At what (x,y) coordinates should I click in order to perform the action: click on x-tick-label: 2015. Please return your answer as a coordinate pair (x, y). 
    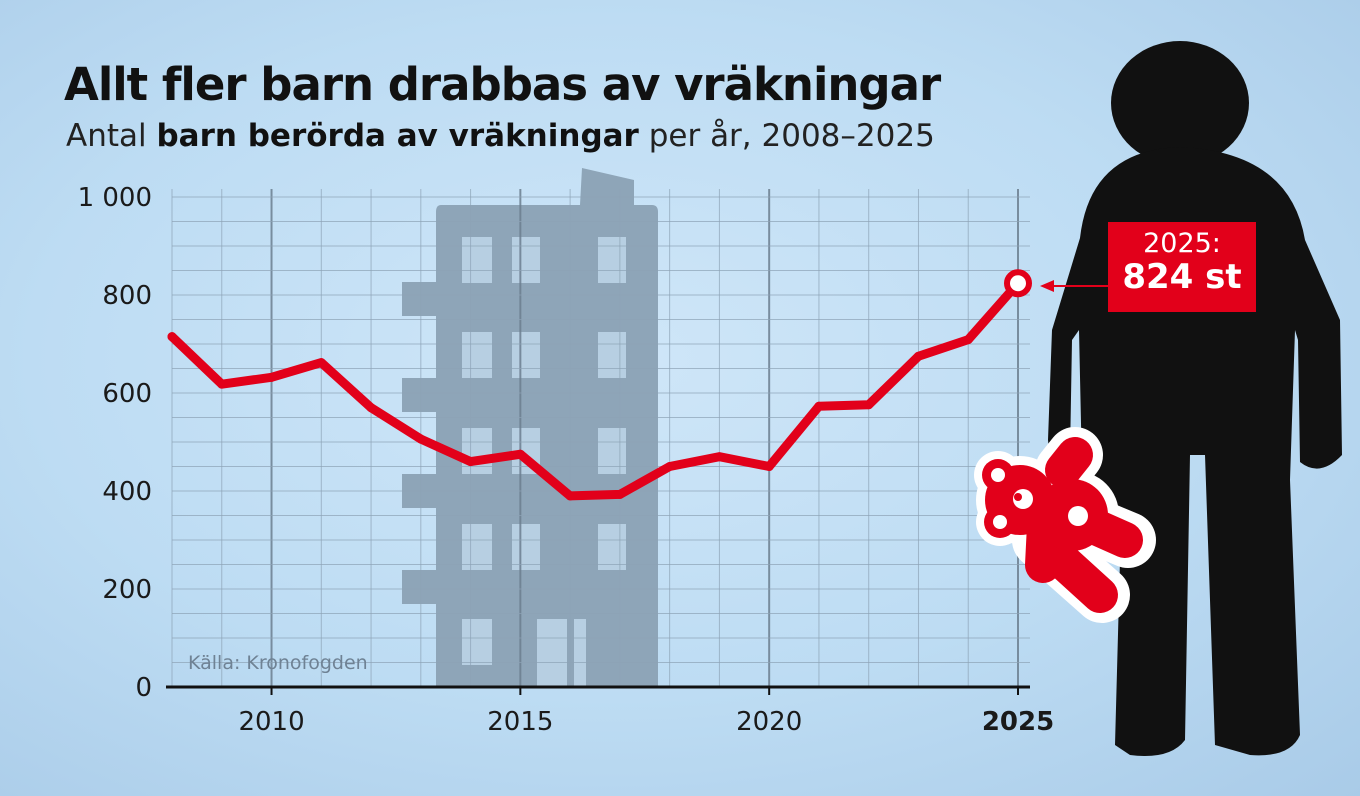
    Looking at the image, I should click on (520, 722).